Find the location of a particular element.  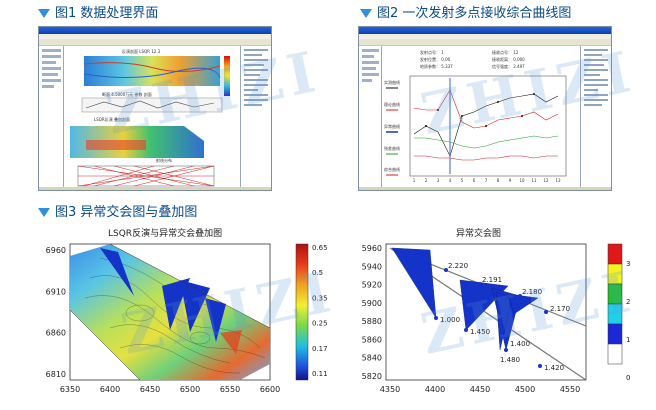

panel-d-title: 射线分布 is located at coordinates (164, 160).